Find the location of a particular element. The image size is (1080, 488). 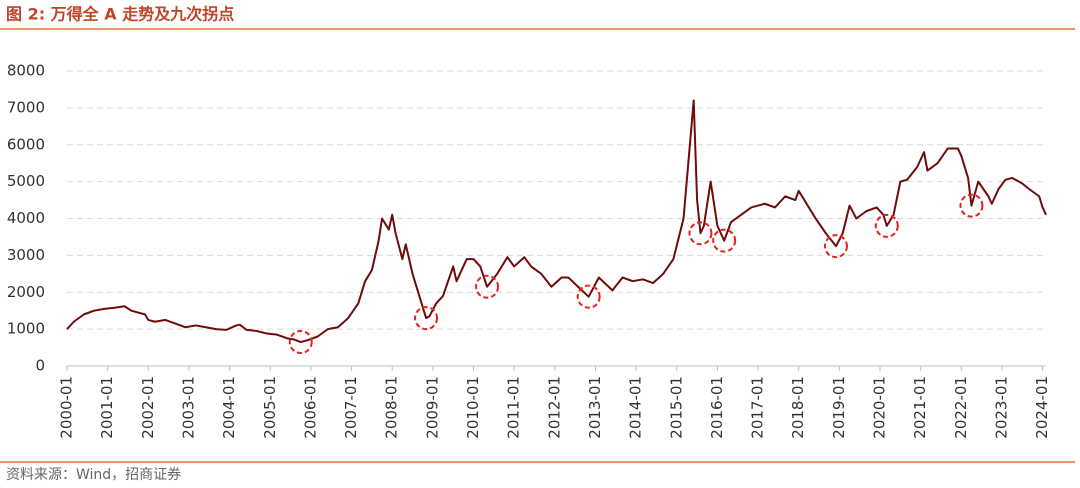

x-tick-label: 2001-01 is located at coordinates (107, 407).